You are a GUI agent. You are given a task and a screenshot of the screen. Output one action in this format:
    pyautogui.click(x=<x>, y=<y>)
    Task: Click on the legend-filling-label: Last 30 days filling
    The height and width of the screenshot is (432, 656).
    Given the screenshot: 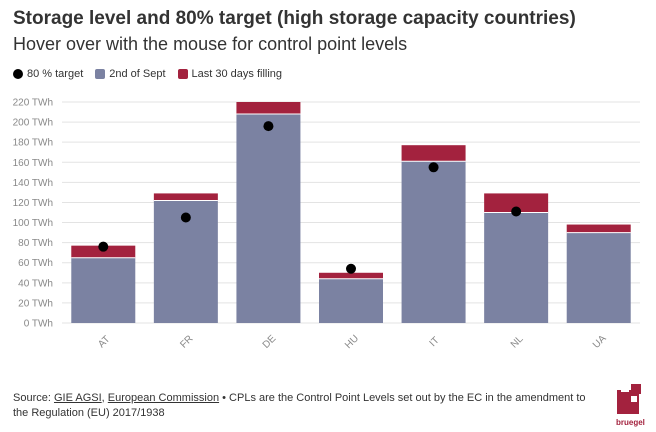 What is the action you would take?
    pyautogui.click(x=237, y=74)
    